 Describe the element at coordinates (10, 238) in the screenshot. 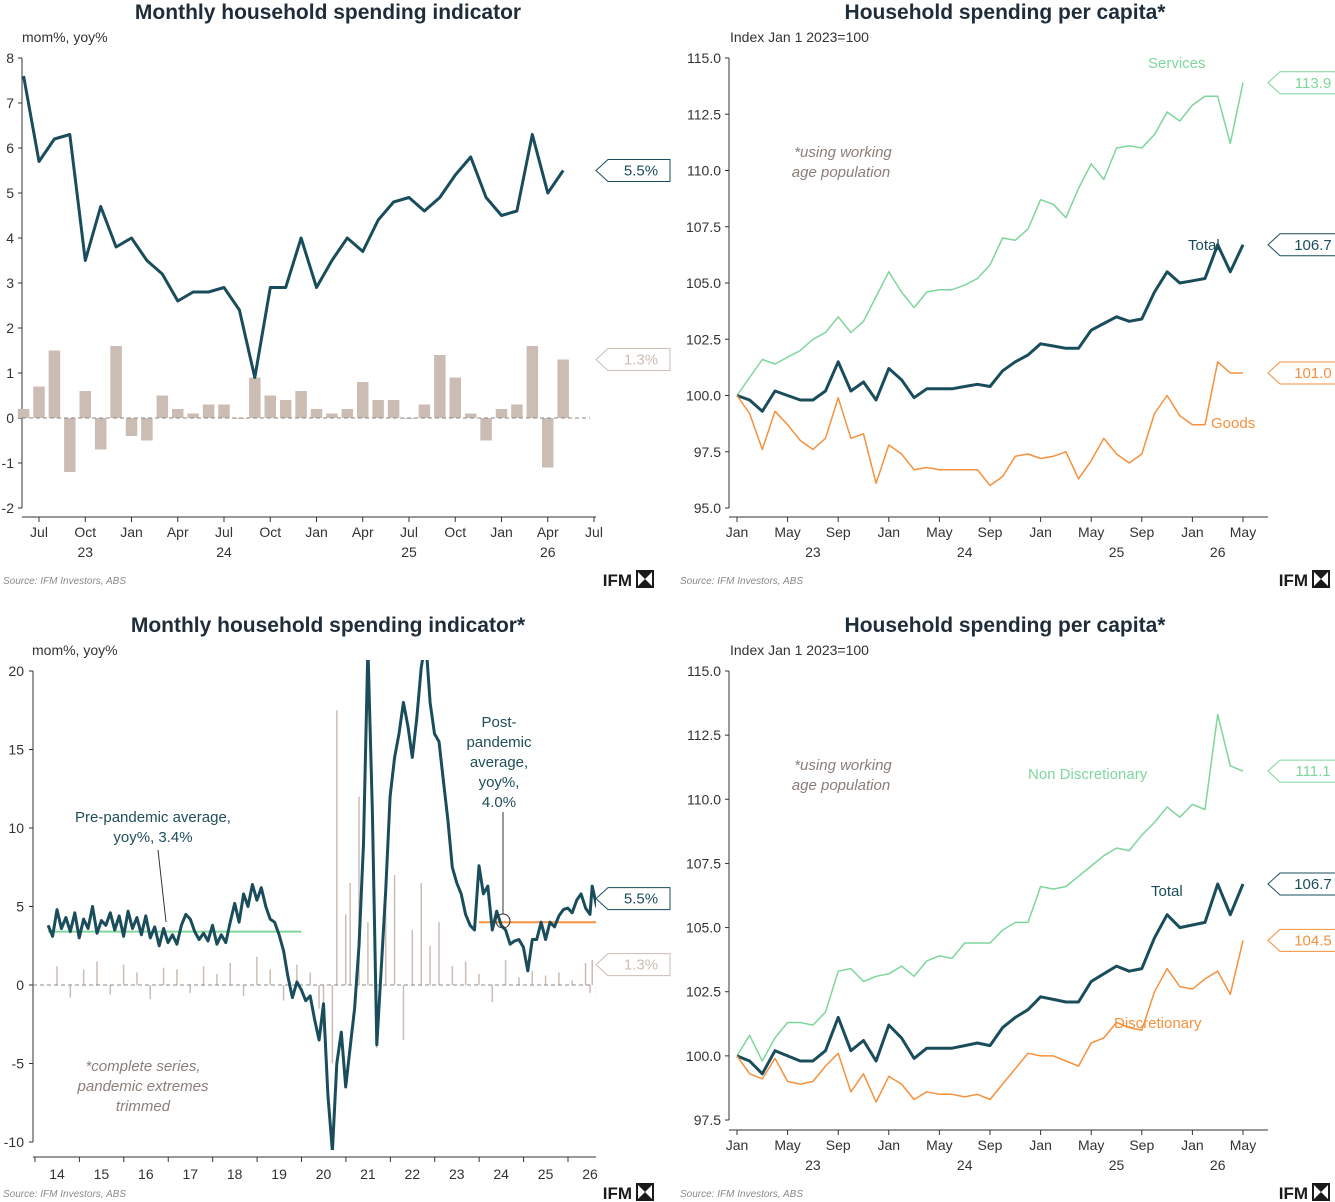

I see `y-tick-label: 4` at that location.